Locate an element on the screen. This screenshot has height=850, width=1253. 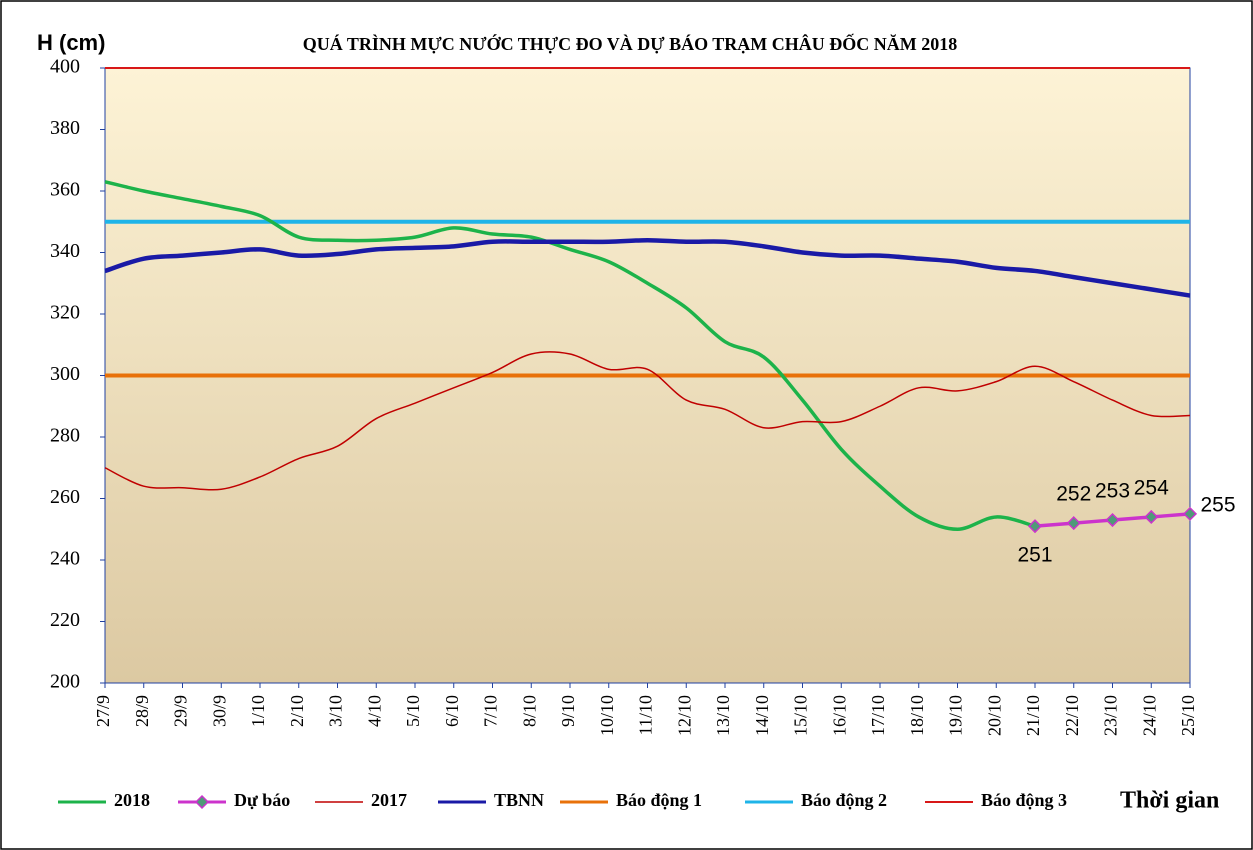
y-tick-label: 280 is located at coordinates (65, 436).